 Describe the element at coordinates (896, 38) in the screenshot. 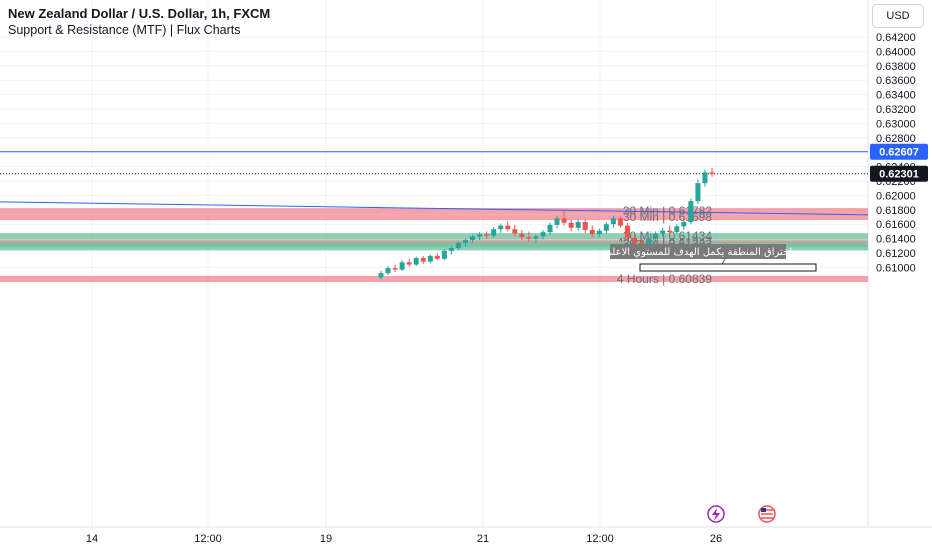

I see `y-tick-label: 0.64200` at that location.